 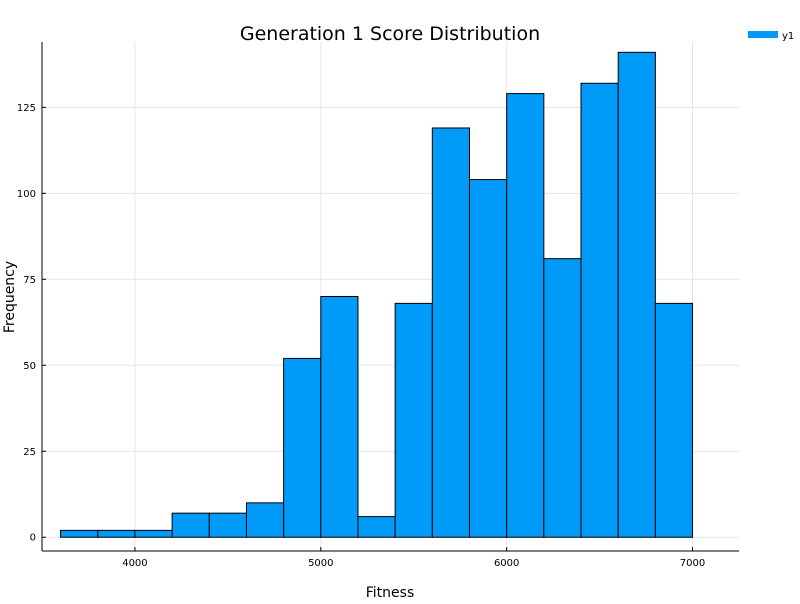 I want to click on x-tick-label: 4000, so click(x=134, y=563).